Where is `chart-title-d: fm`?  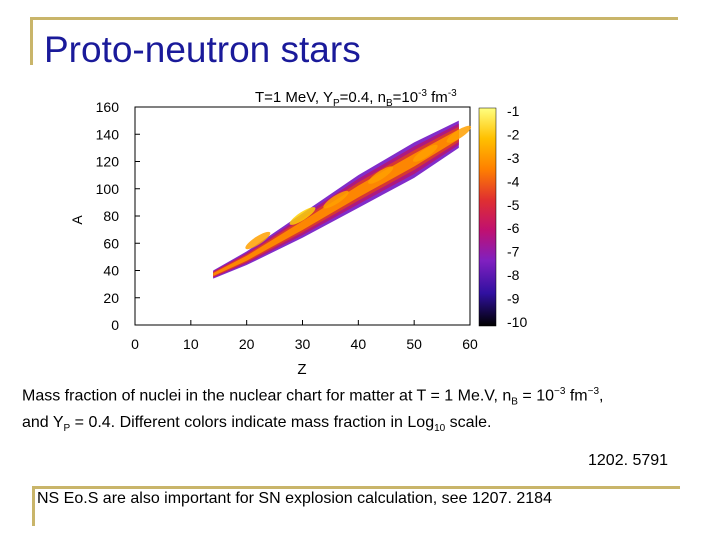 chart-title-d: fm is located at coordinates (437, 97).